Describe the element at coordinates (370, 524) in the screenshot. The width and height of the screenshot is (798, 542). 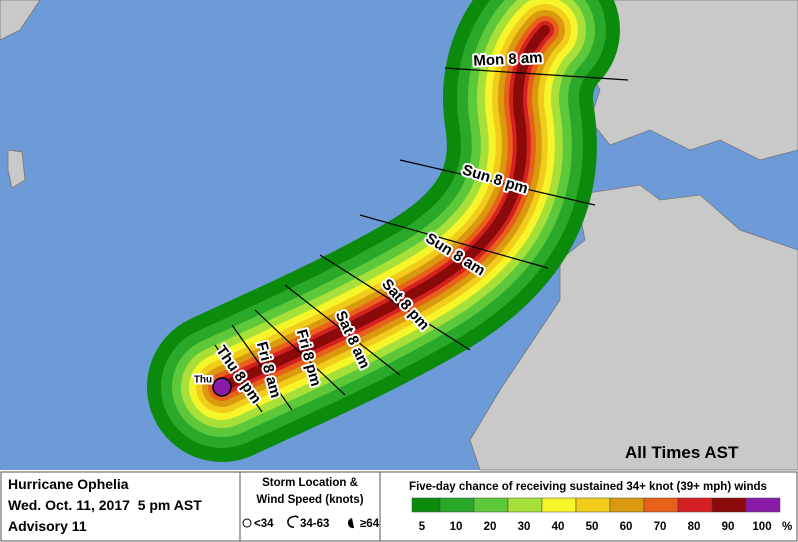
I see `symbol-label: ≥64` at that location.